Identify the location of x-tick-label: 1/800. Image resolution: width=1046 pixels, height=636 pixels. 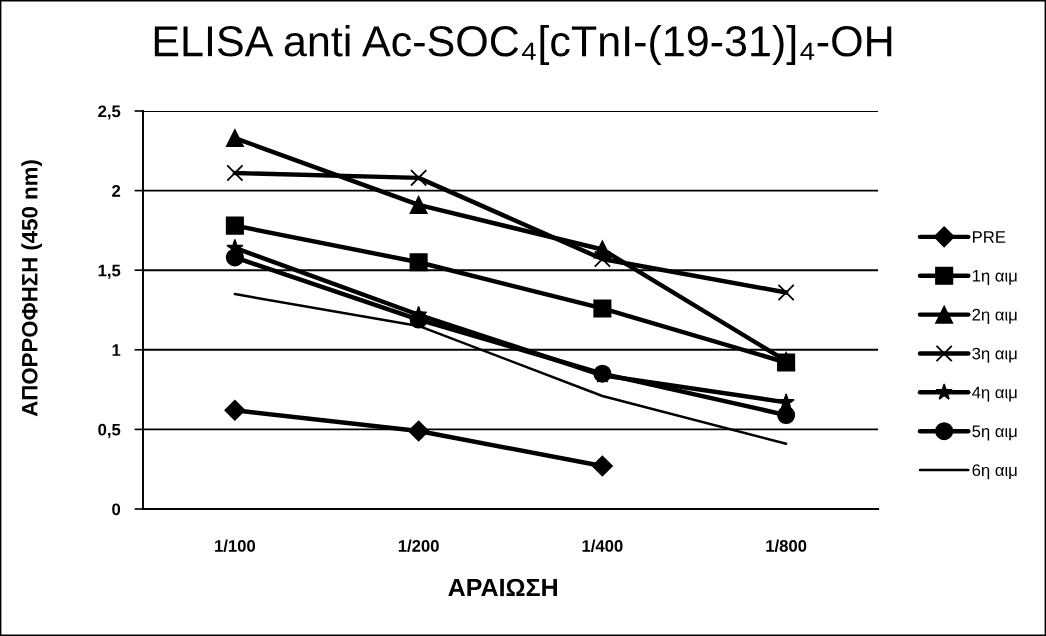
(786, 545).